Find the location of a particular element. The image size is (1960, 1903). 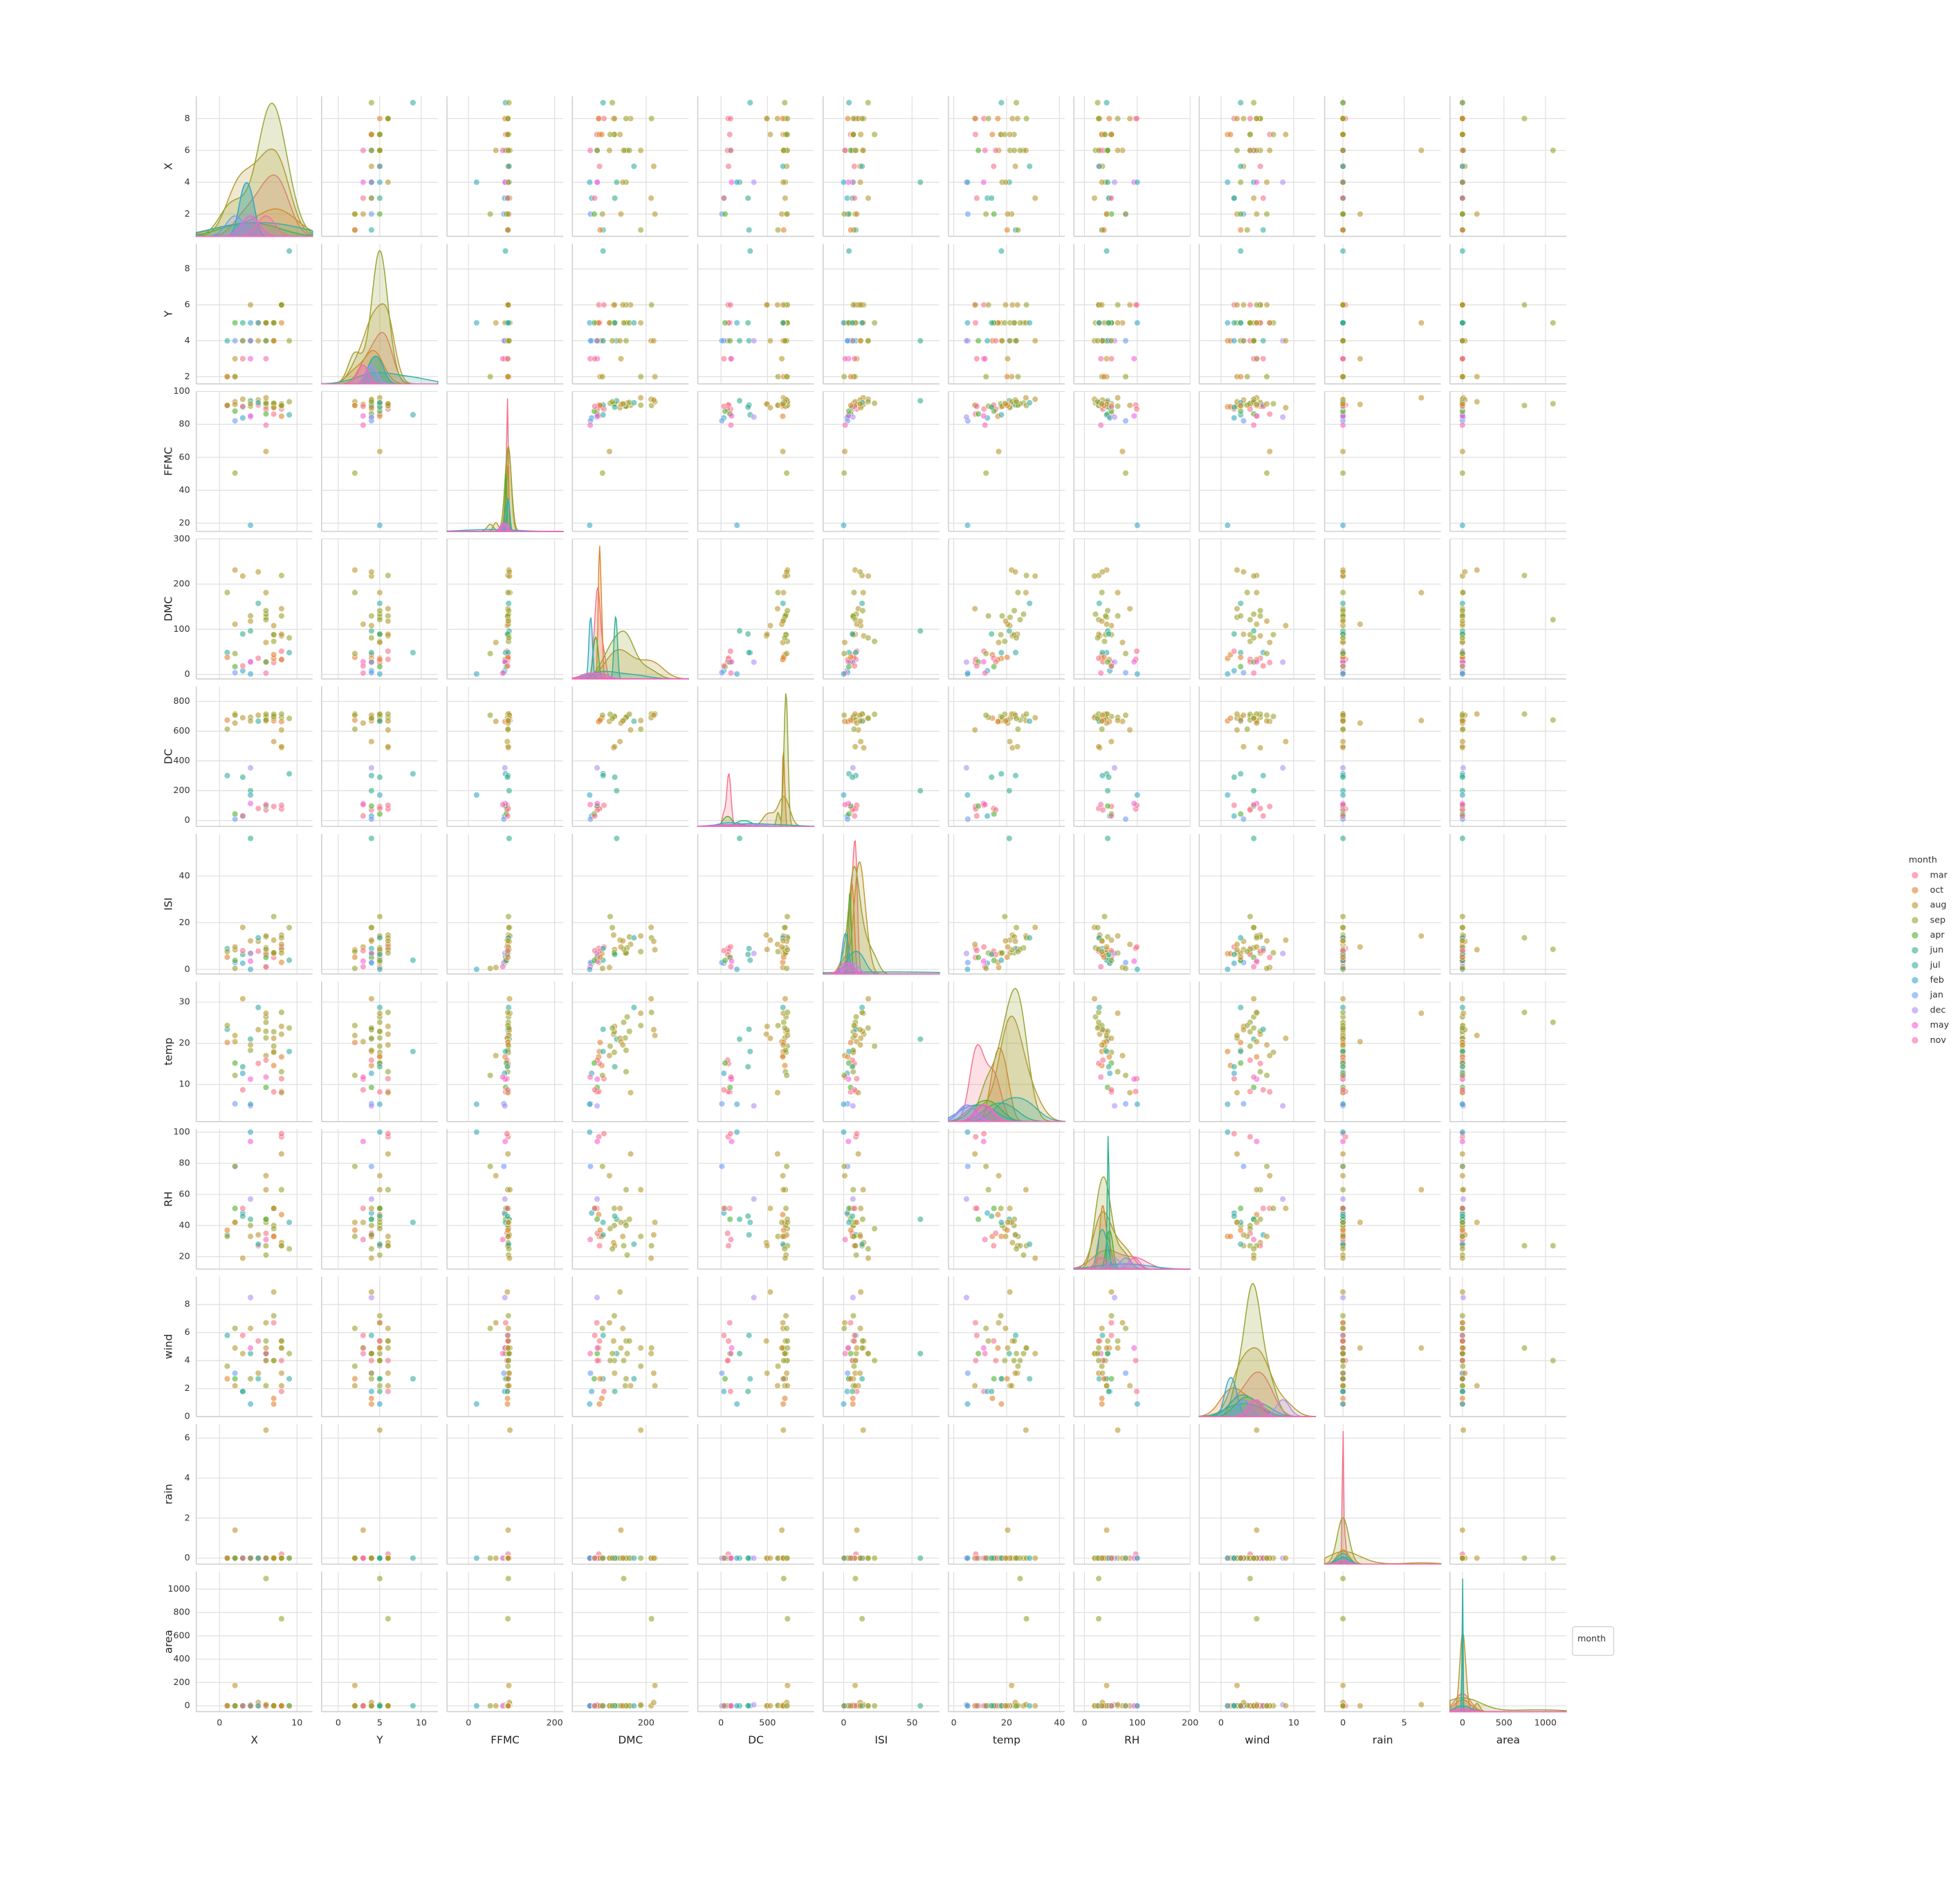

panel is located at coordinates (630, 314).